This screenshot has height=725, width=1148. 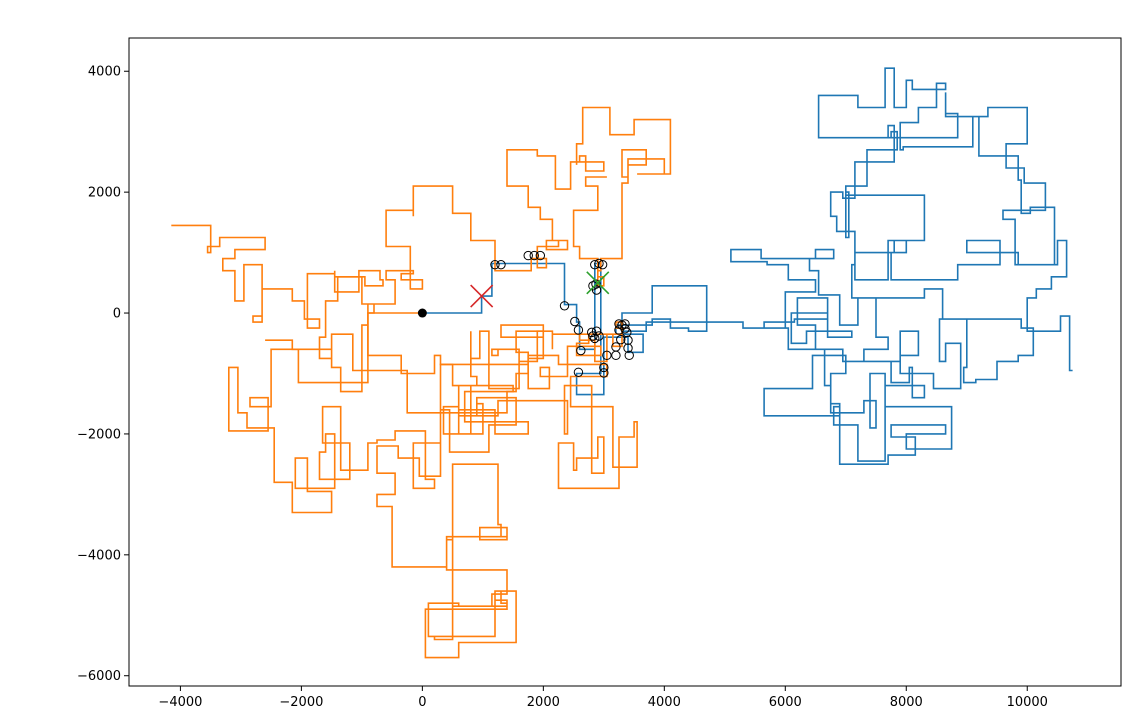 What do you see at coordinates (664, 702) in the screenshot?
I see `x-tick-label: 4000` at bounding box center [664, 702].